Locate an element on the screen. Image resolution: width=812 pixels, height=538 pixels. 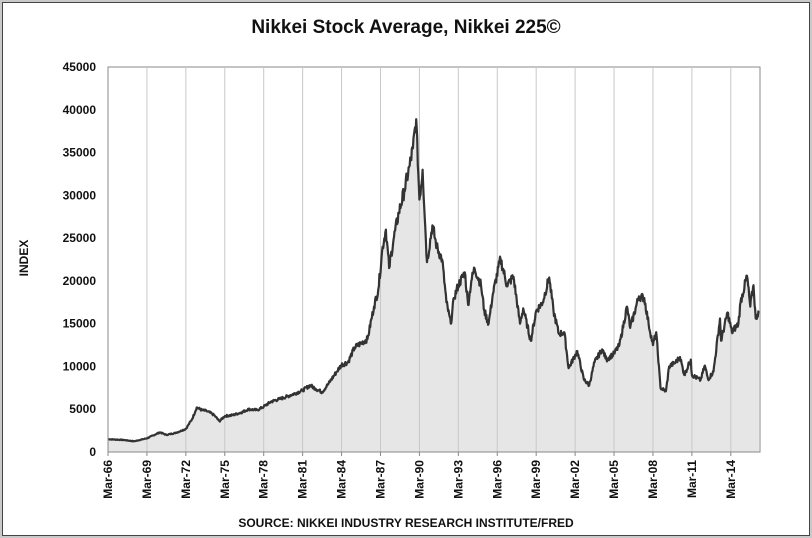
x-tick-label-9: Mar-93 is located at coordinates (458, 479).